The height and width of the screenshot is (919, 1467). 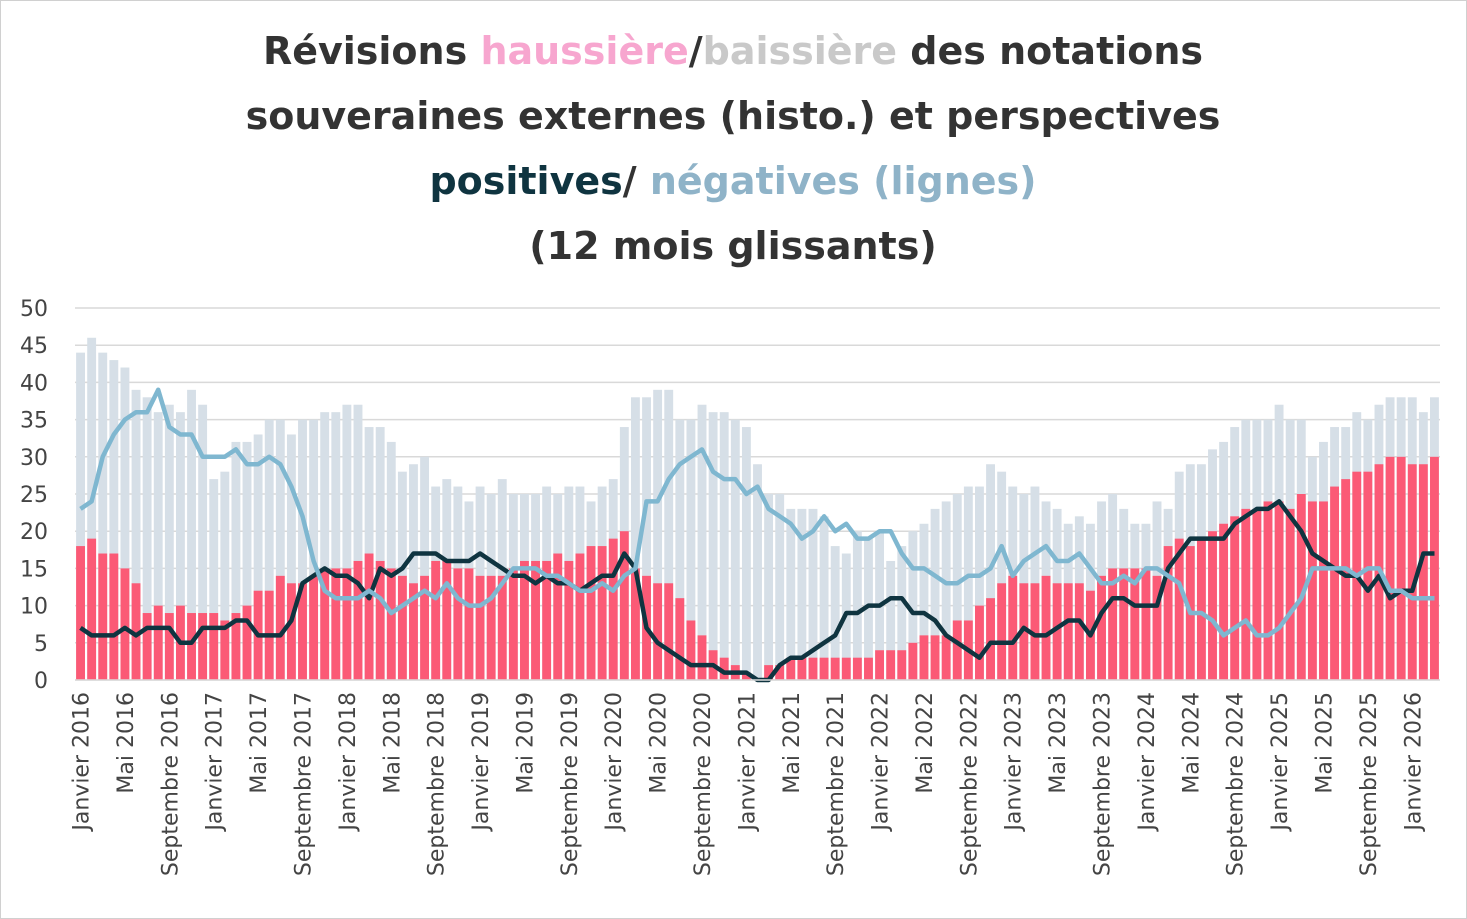 What do you see at coordinates (170, 784) in the screenshot?
I see `x-tick-label: Septembre 2016` at bounding box center [170, 784].